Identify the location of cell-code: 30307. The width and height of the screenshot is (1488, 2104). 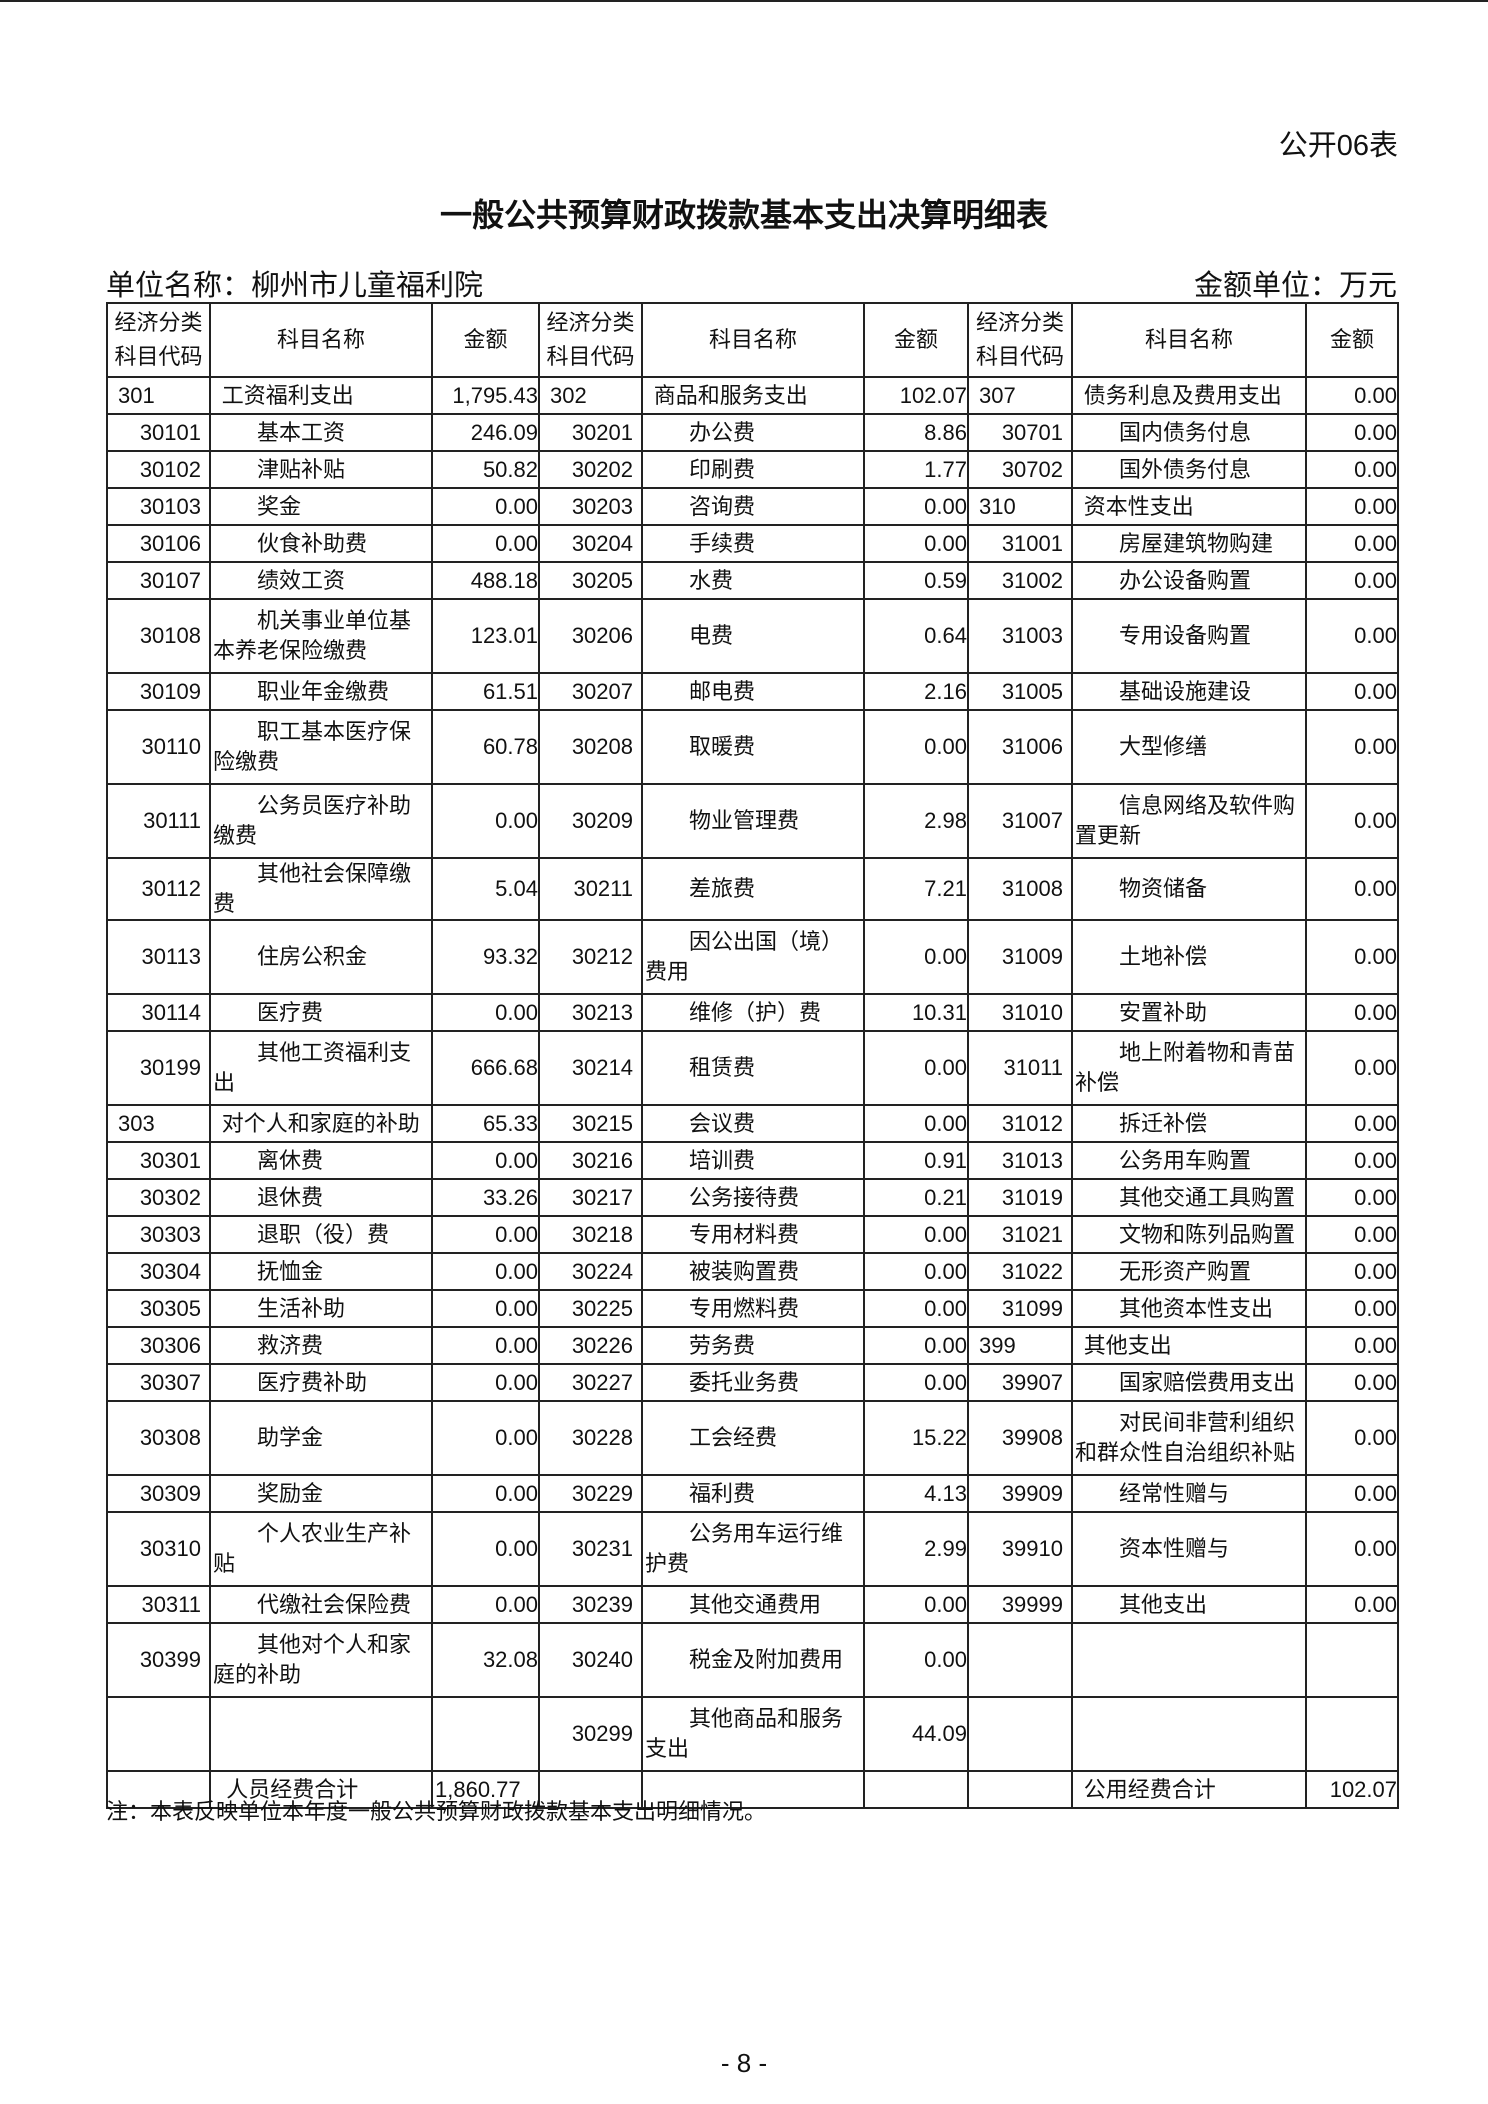
(158, 1382).